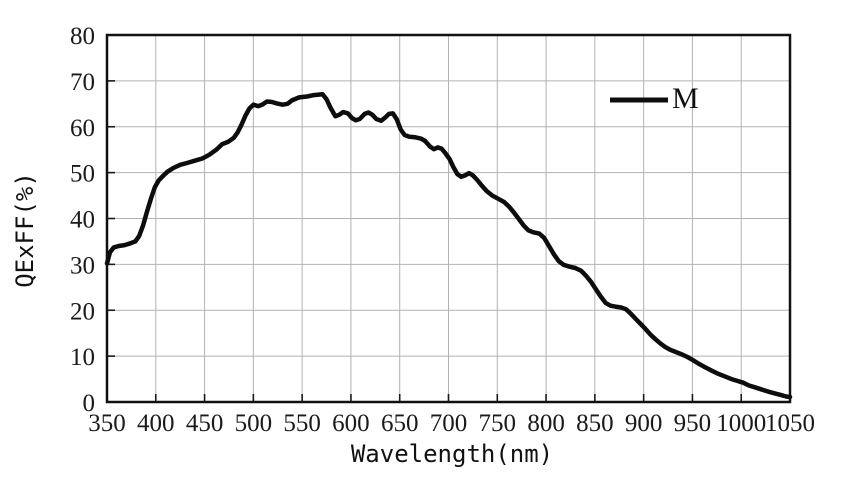 Image resolution: width=854 pixels, height=486 pixels. What do you see at coordinates (685, 98) in the screenshot?
I see `legend-label: M` at bounding box center [685, 98].